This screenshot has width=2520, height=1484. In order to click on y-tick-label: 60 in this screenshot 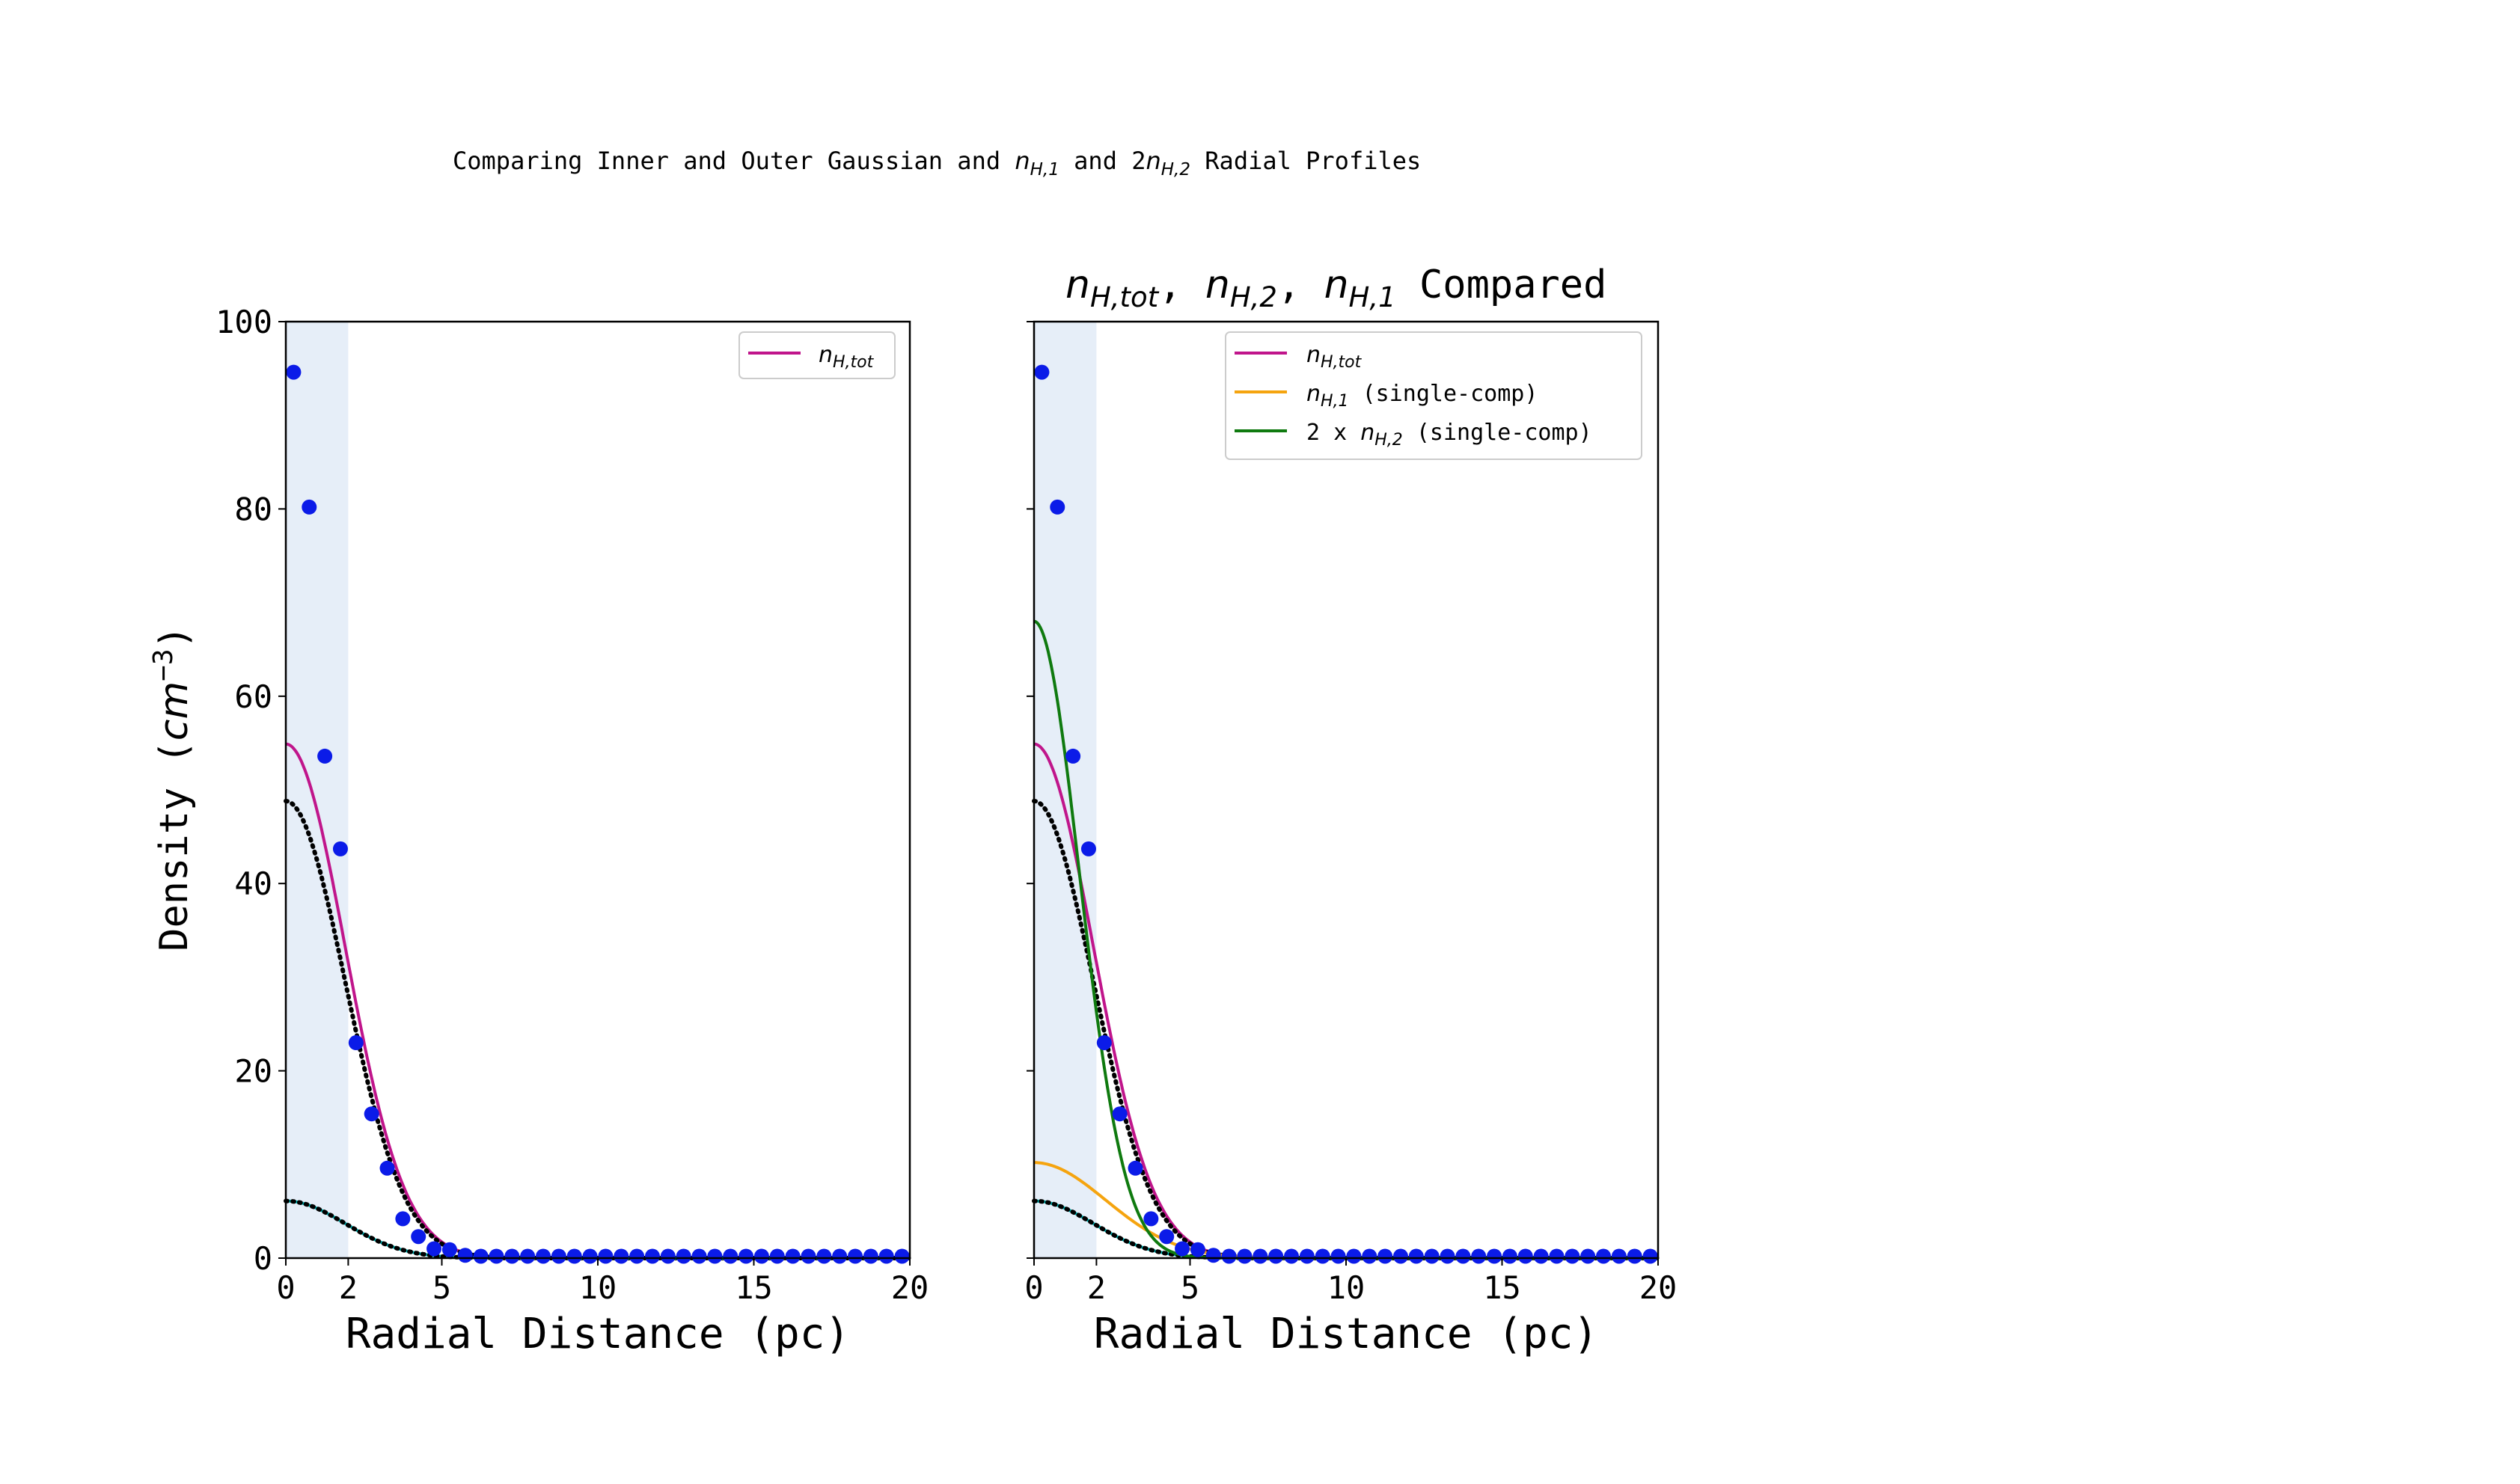, I will do `click(253, 696)`.